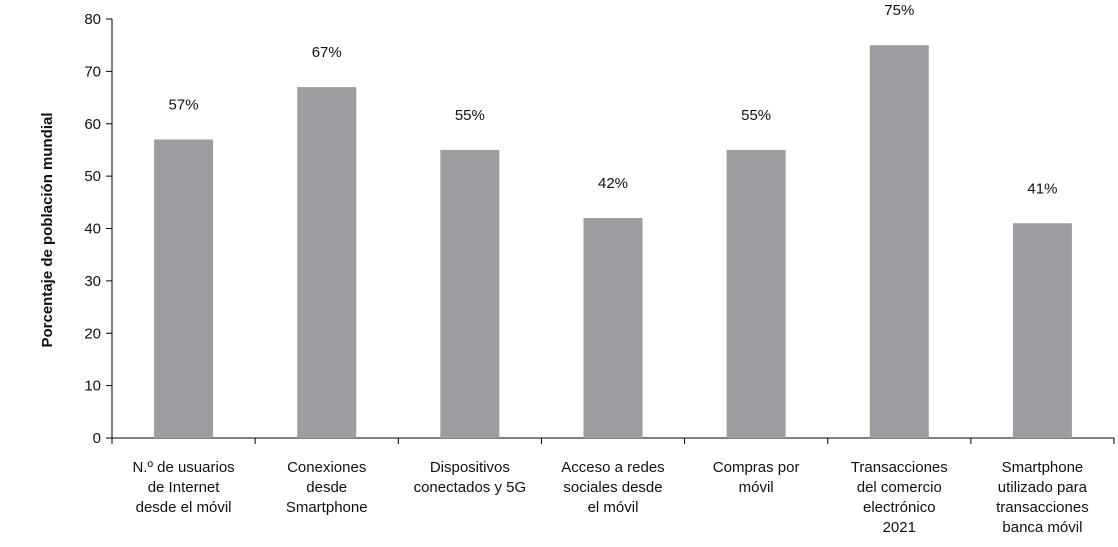 The width and height of the screenshot is (1118, 547). What do you see at coordinates (92, 19) in the screenshot?
I see `y-tick-label: 80` at bounding box center [92, 19].